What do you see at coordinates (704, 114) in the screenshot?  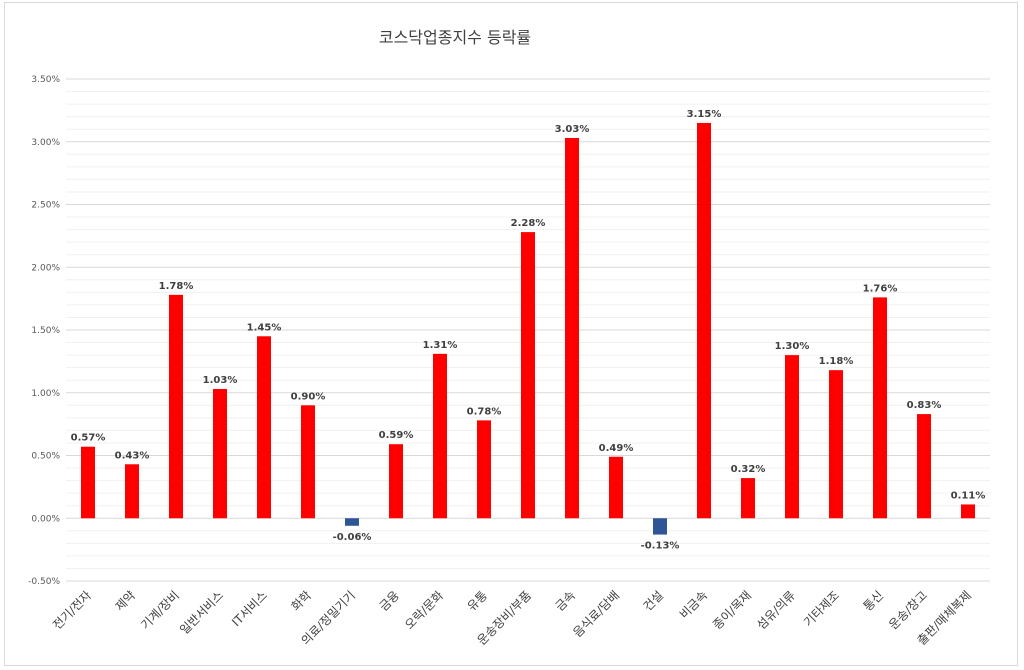 I see `data-label: 3.15%` at bounding box center [704, 114].